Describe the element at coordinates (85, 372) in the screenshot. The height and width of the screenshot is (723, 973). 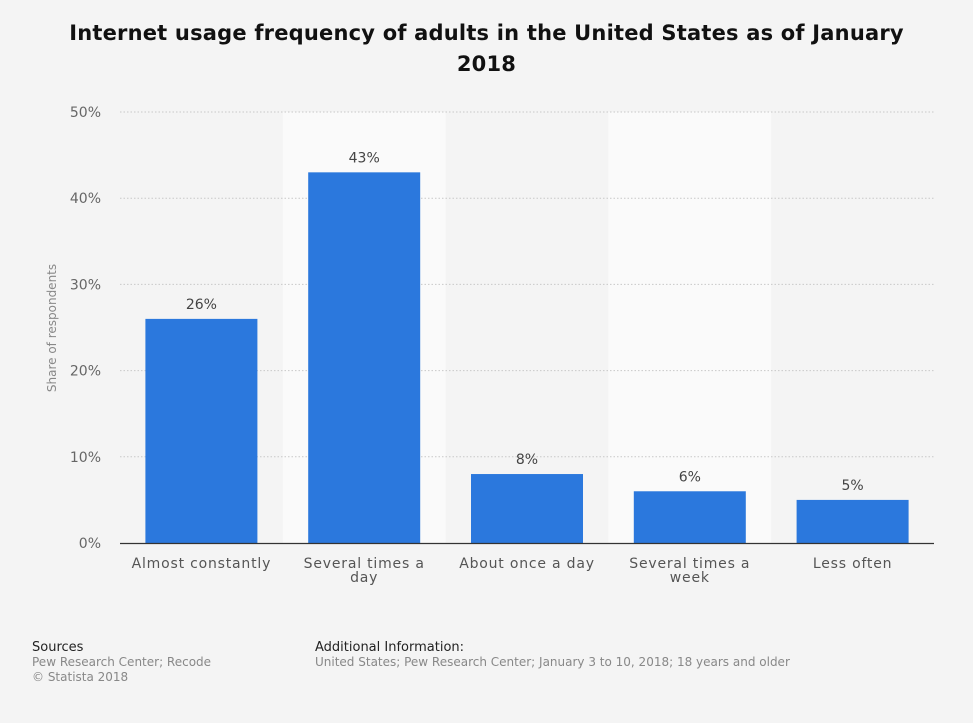
I see `y-tick-label: 20%` at that location.